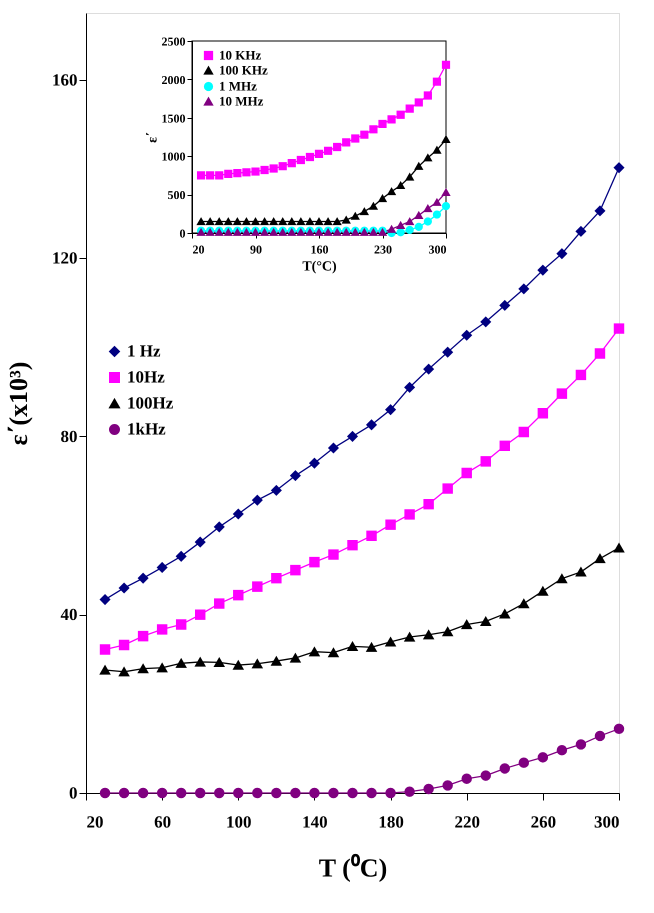 This screenshot has height=913, width=654. What do you see at coordinates (353, 868) in the screenshot?
I see `x-axis-title: T (⁰C)` at bounding box center [353, 868].